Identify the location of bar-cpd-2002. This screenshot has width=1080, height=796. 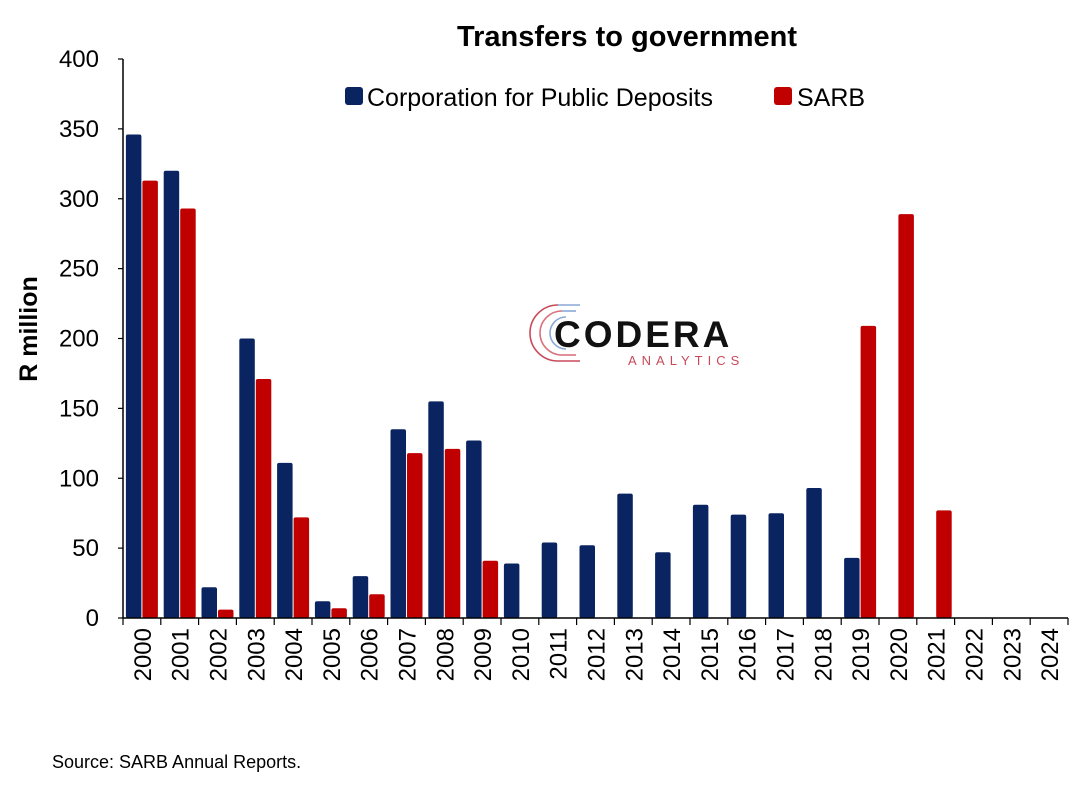
(209, 602).